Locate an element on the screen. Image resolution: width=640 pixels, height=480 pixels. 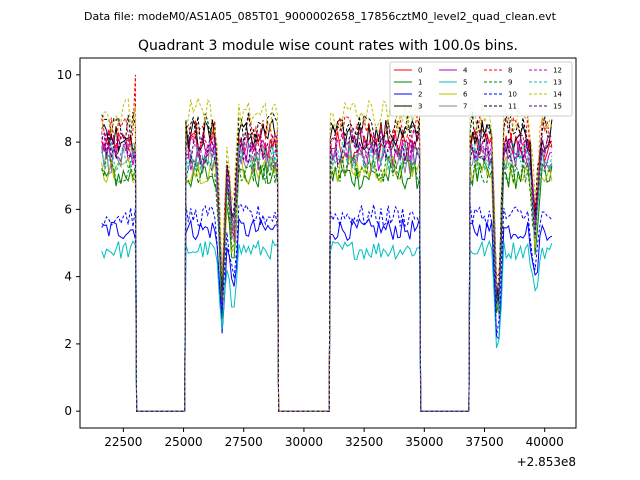
x-tick-label: 37500 is located at coordinates (484, 442).